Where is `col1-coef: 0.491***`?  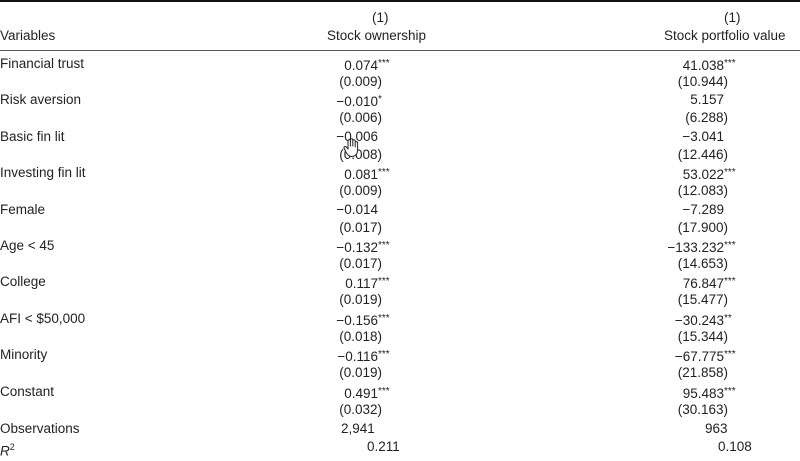
col1-coef: 0.491*** is located at coordinates (372, 392).